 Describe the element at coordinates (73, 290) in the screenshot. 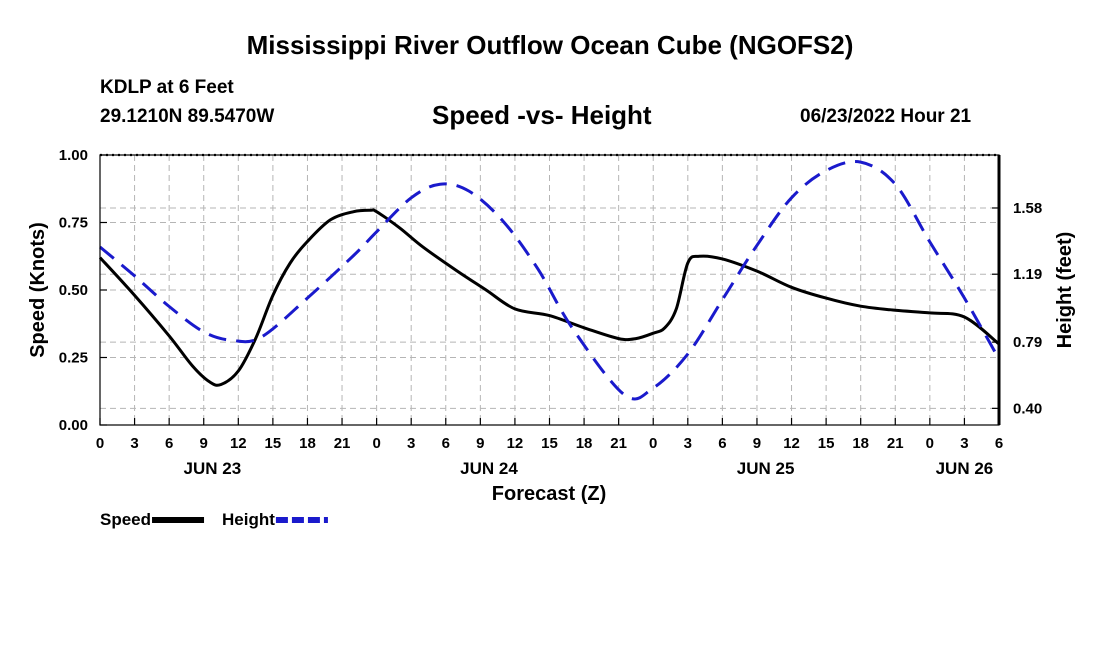

I see `y-tick-label: 0.50` at that location.